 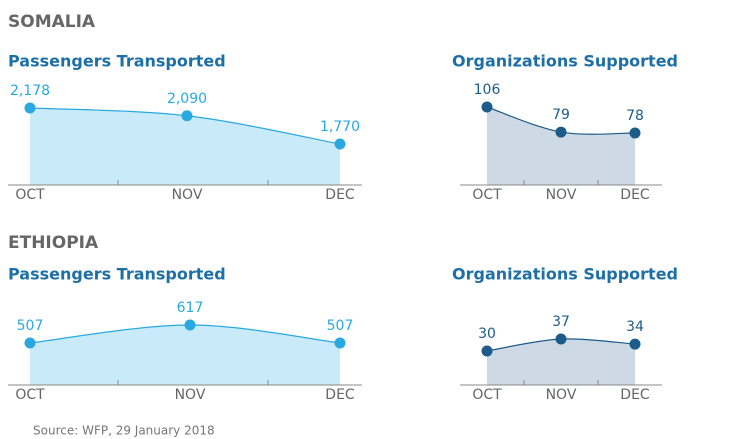 I want to click on section-title: SOMALIA, so click(x=52, y=22).